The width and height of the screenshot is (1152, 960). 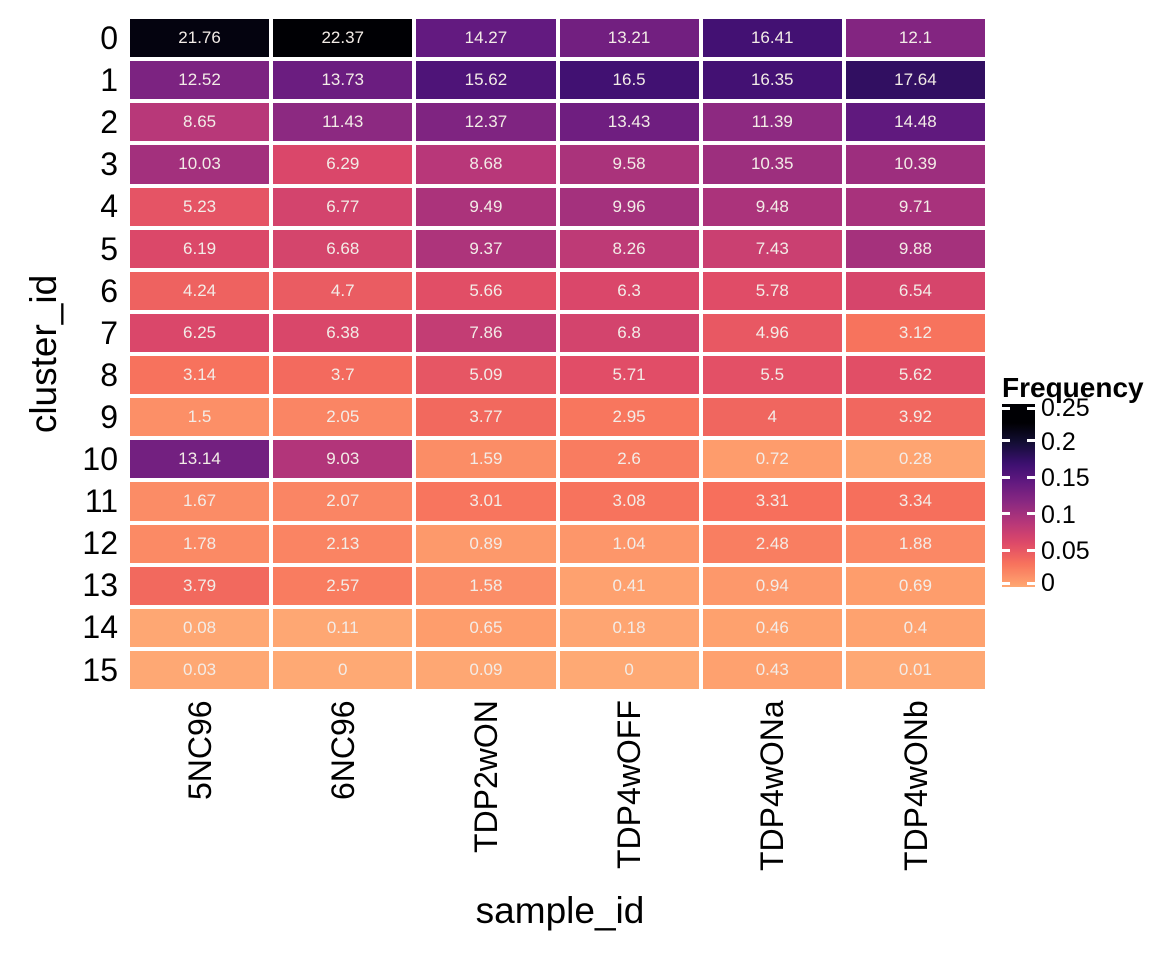 What do you see at coordinates (772, 785) in the screenshot?
I see `x-tick-label: TDP4wONa` at bounding box center [772, 785].